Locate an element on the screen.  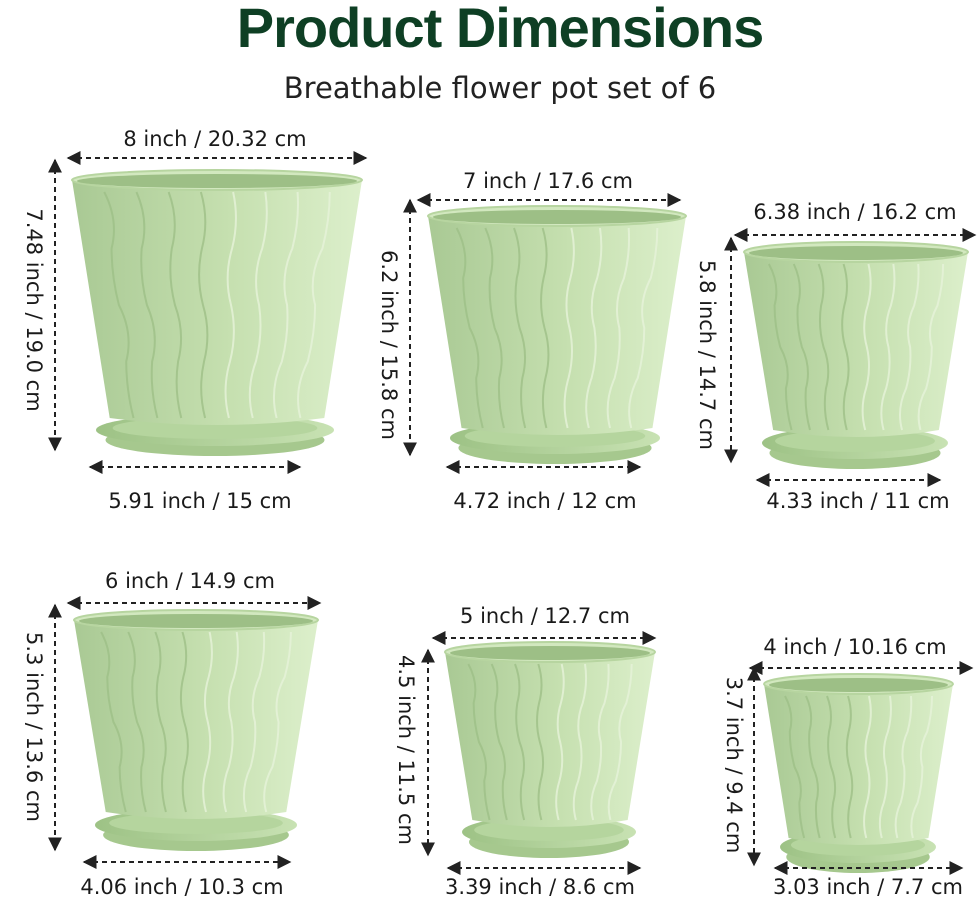
top-label: 6.38 inch / 16.2 cm is located at coordinates (854, 212).